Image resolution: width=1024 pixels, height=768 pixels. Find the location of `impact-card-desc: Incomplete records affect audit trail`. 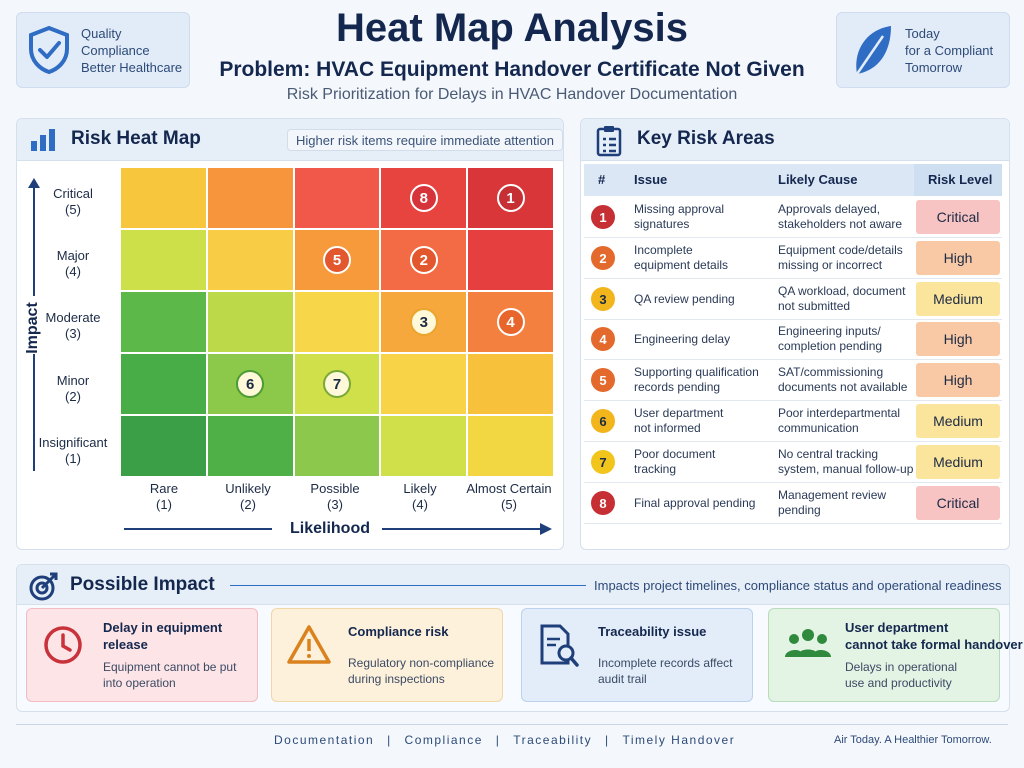

impact-card-desc: Incomplete records affect audit trail is located at coordinates (665, 671).